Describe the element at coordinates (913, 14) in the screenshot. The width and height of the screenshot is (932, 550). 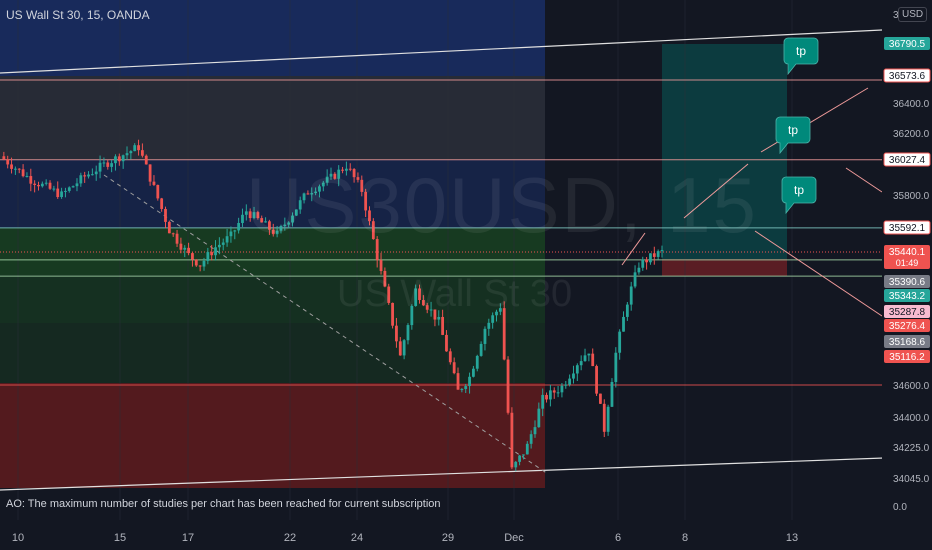
I see `currency-selector: USD` at that location.